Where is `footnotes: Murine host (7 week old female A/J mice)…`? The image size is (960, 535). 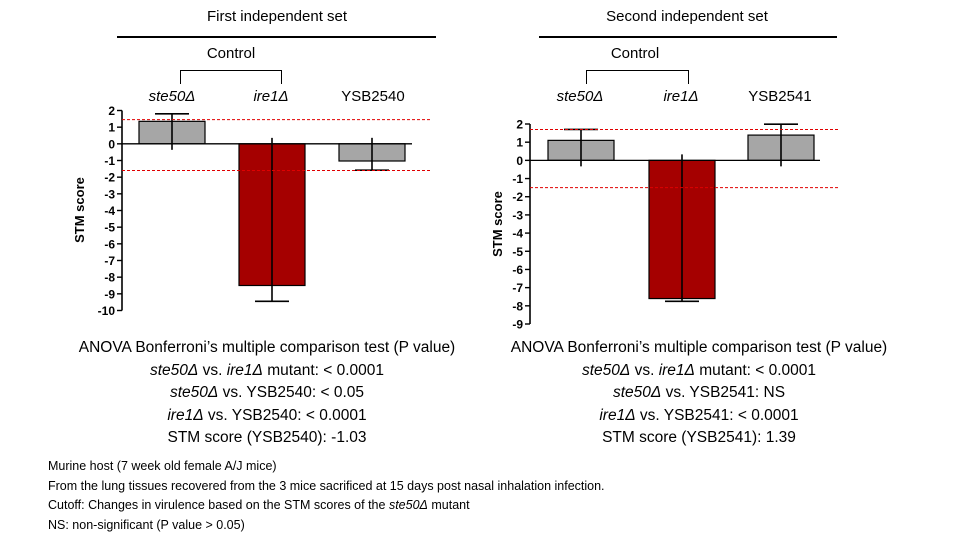 footnotes: Murine host (7 week old female A/J mice)… is located at coordinates (326, 496).